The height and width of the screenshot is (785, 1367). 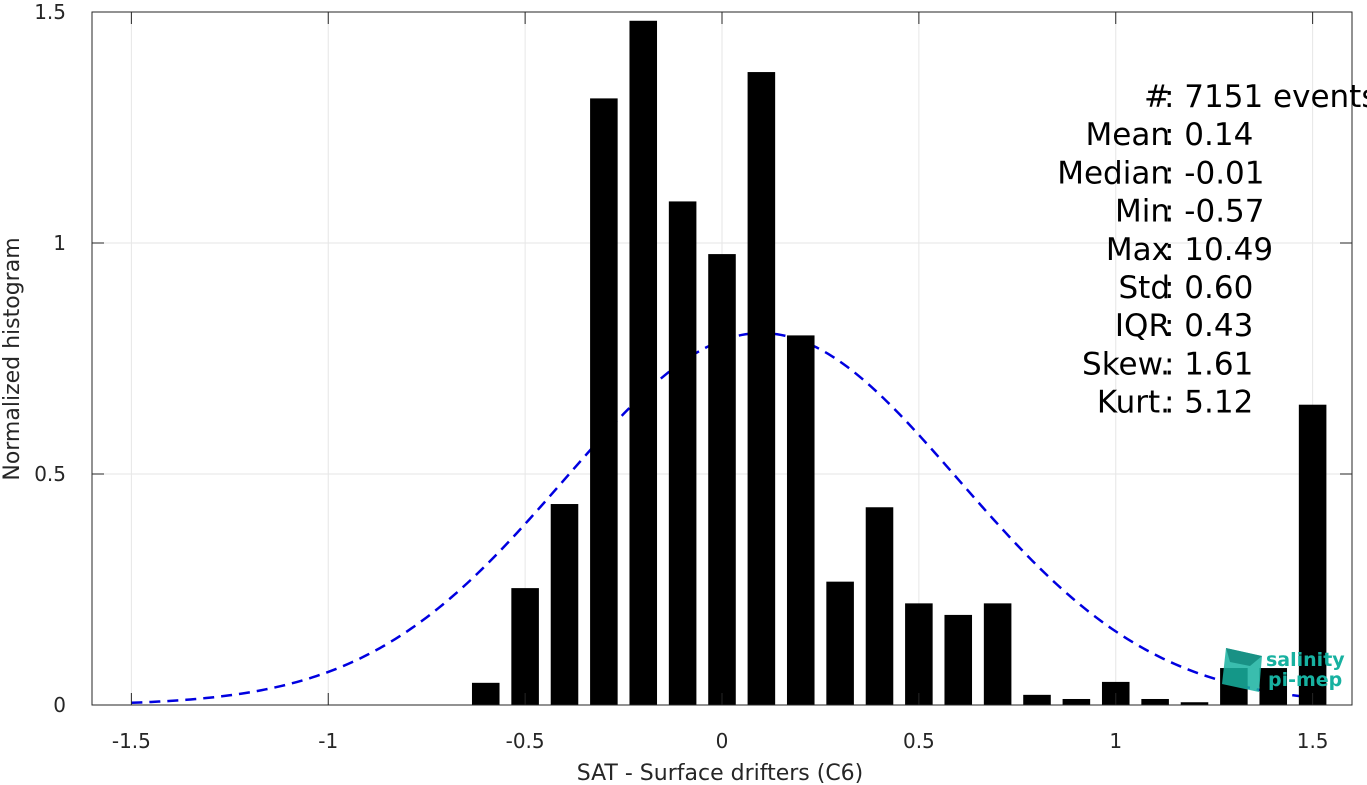 What do you see at coordinates (12, 358) in the screenshot?
I see `y-axis-label: Normalized histogram` at bounding box center [12, 358].